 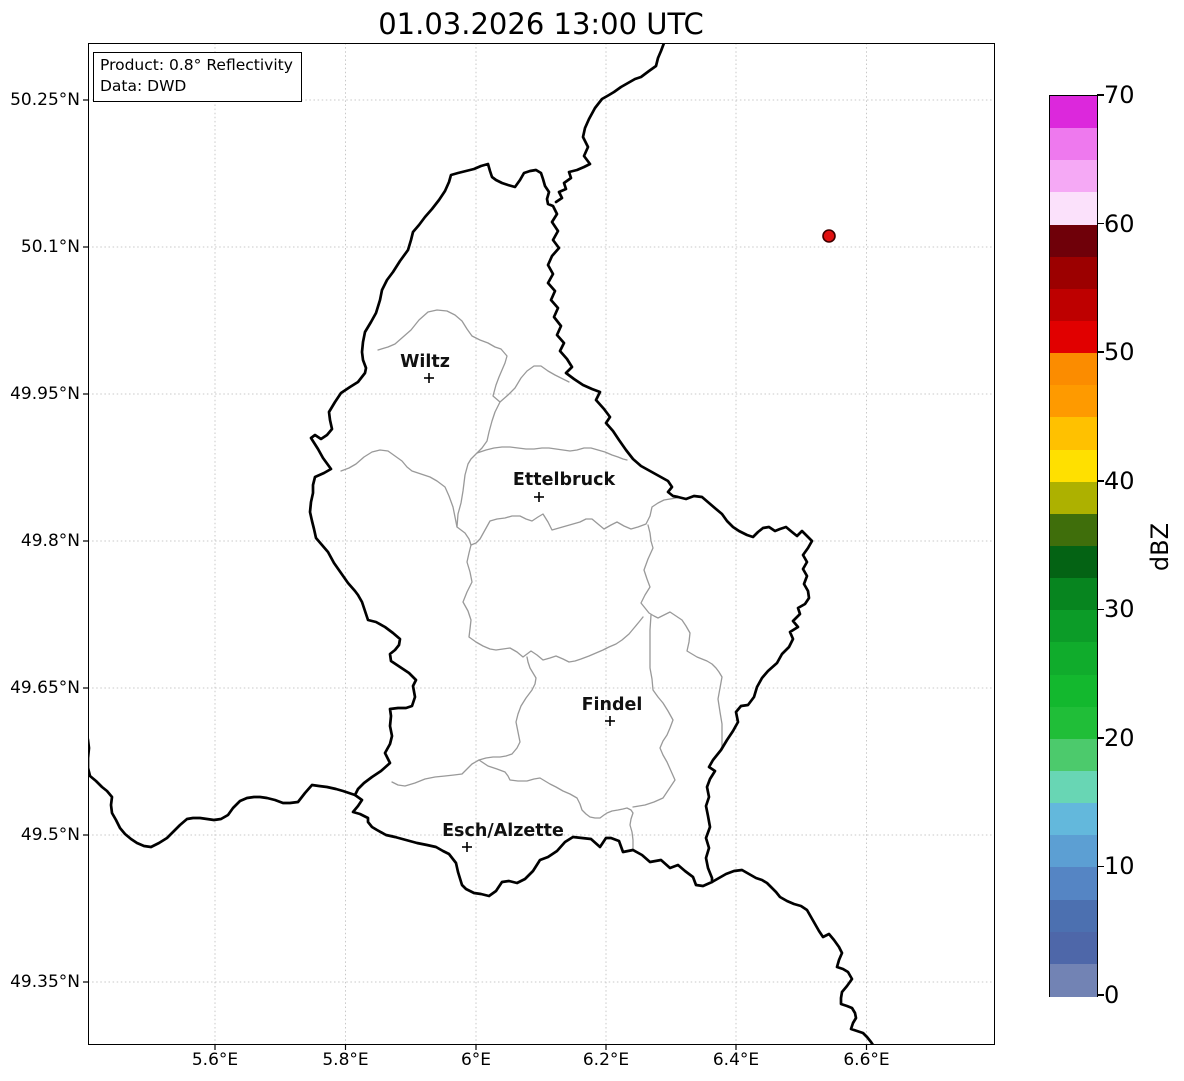 I want to click on city-markers, so click(x=519, y=612).